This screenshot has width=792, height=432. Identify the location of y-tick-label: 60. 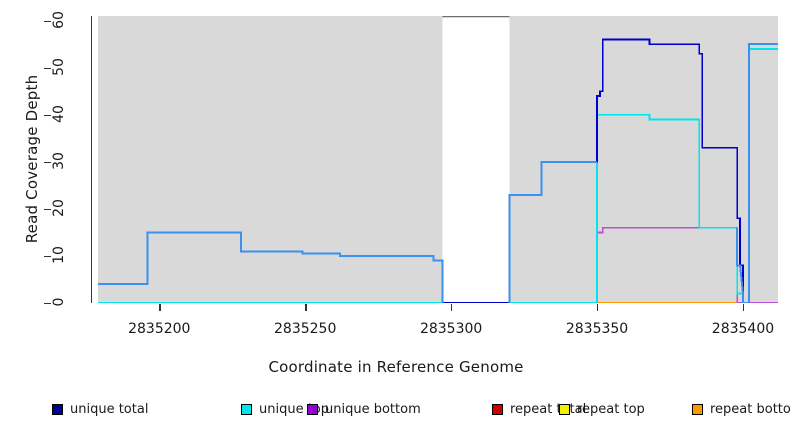
(59, 19).